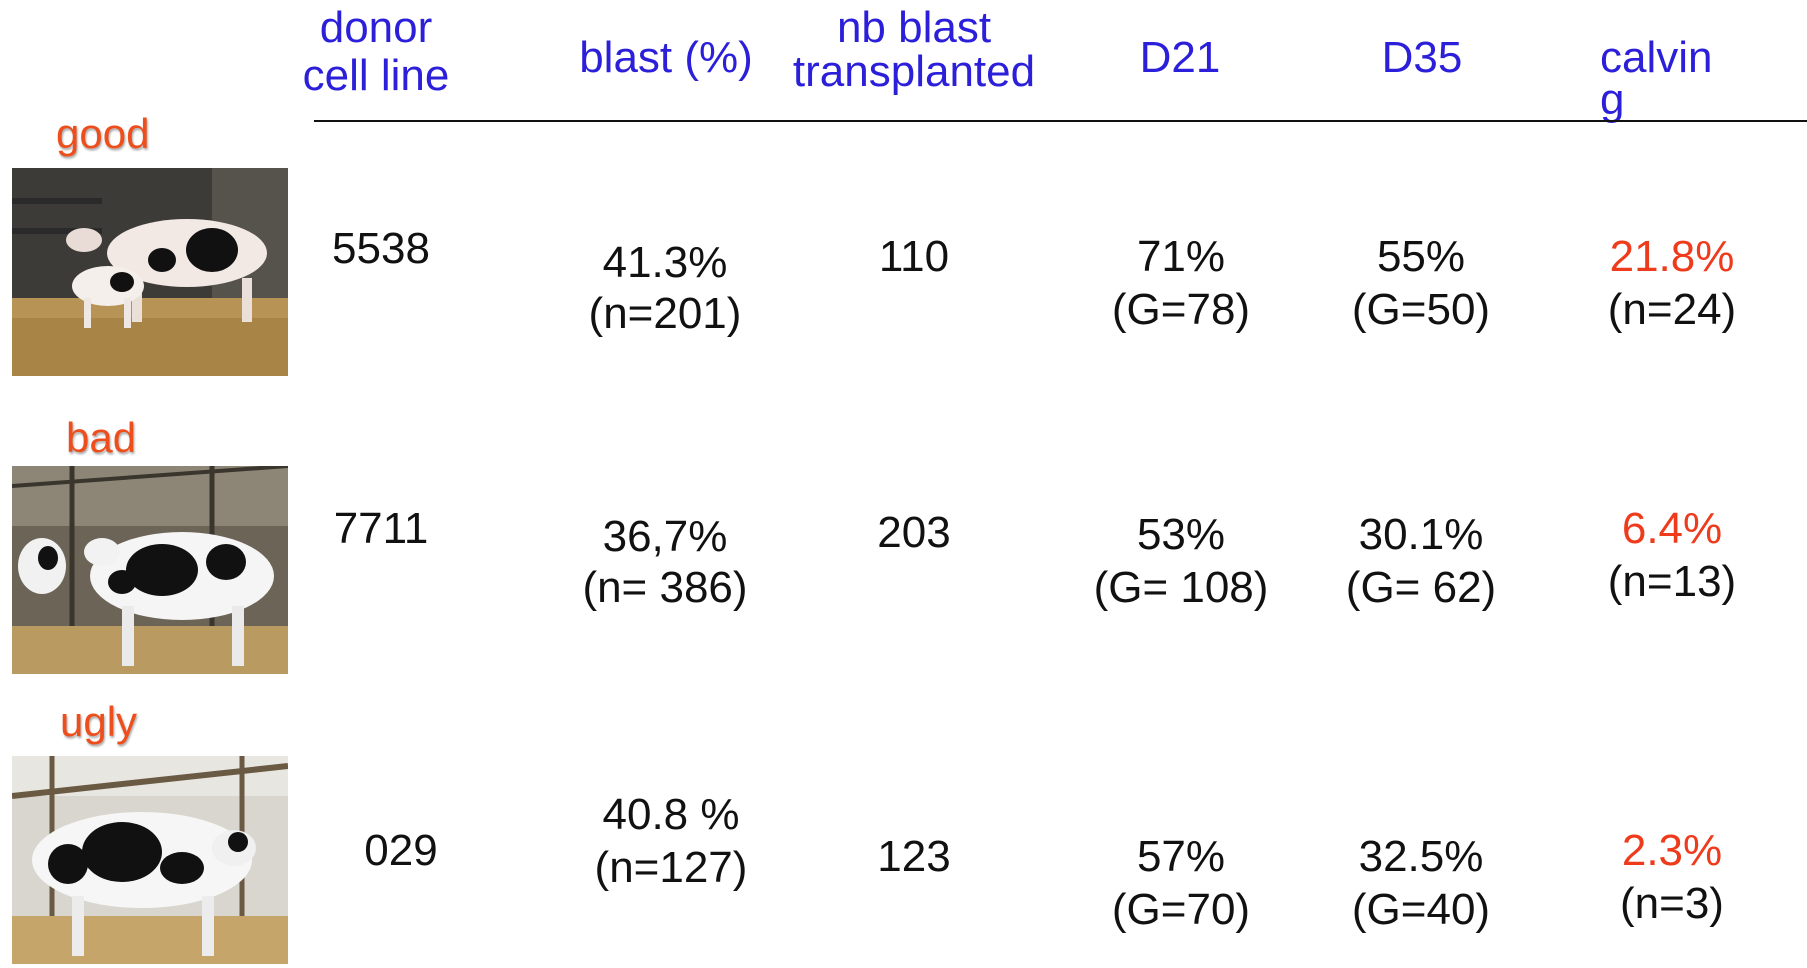 The height and width of the screenshot is (968, 1807). I want to click on header-donor-cell-line: donor cell line, so click(376, 52).